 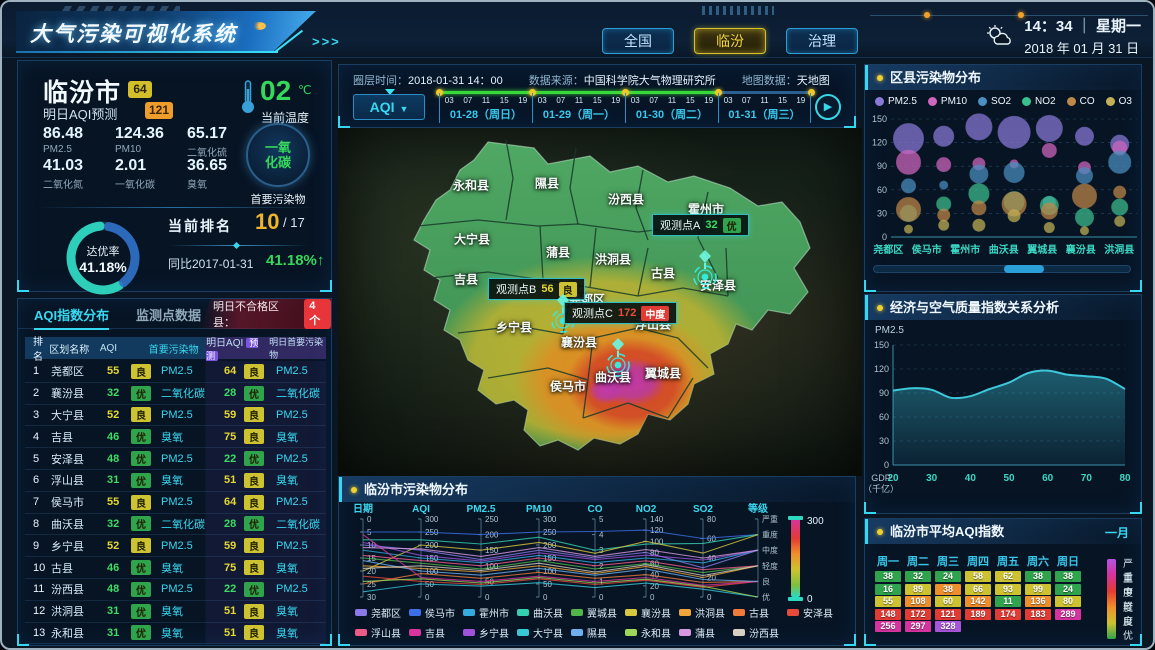 What do you see at coordinates (436, 612) in the screenshot?
I see `legend-item-侯马市: 侯马市` at bounding box center [436, 612].